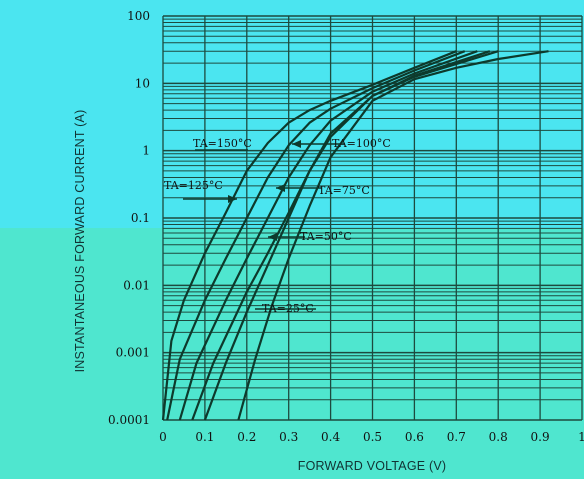 This screenshot has width=584, height=479. I want to click on x-tick-label: 0.1, so click(204, 437).